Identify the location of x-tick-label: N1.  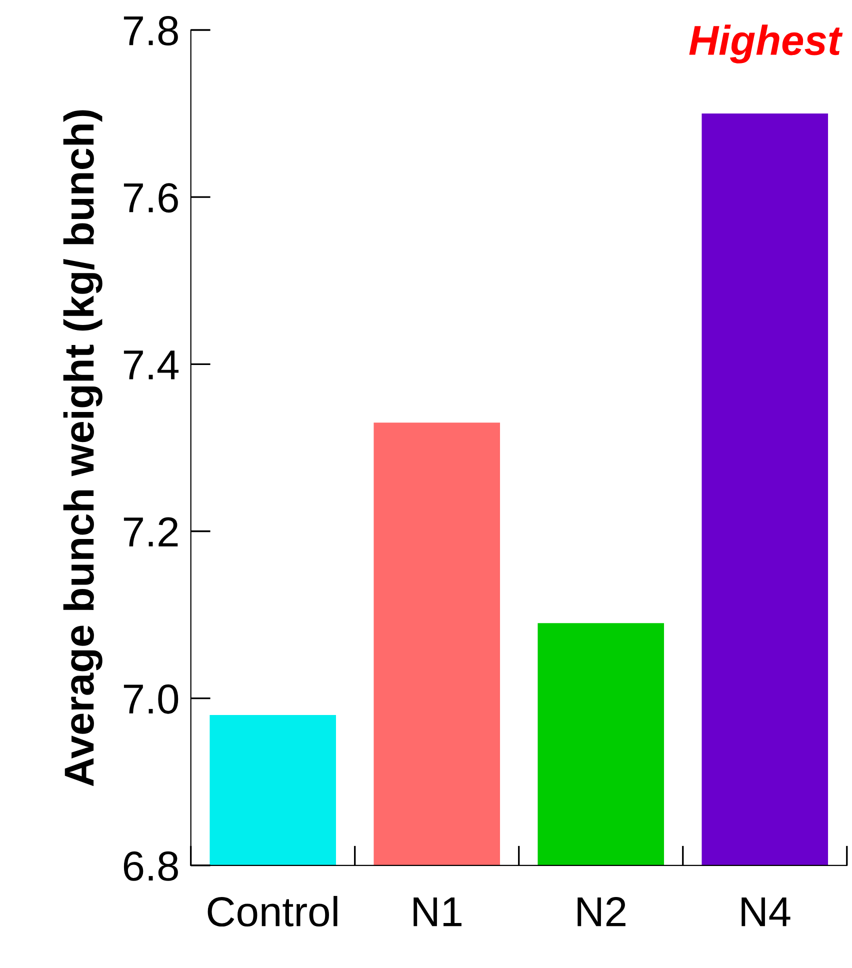
(438, 911).